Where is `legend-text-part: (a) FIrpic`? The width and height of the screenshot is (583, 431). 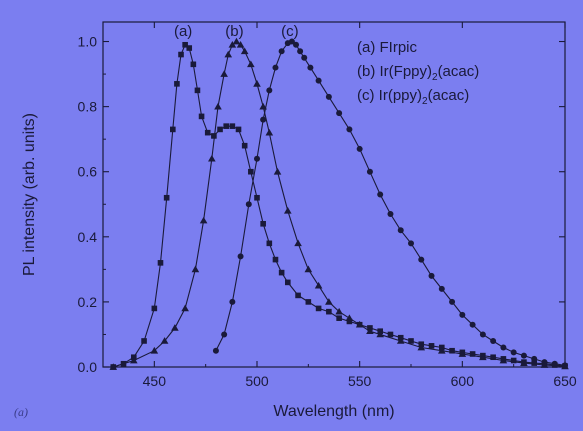 legend-text-part: (a) FIrpic is located at coordinates (387, 47).